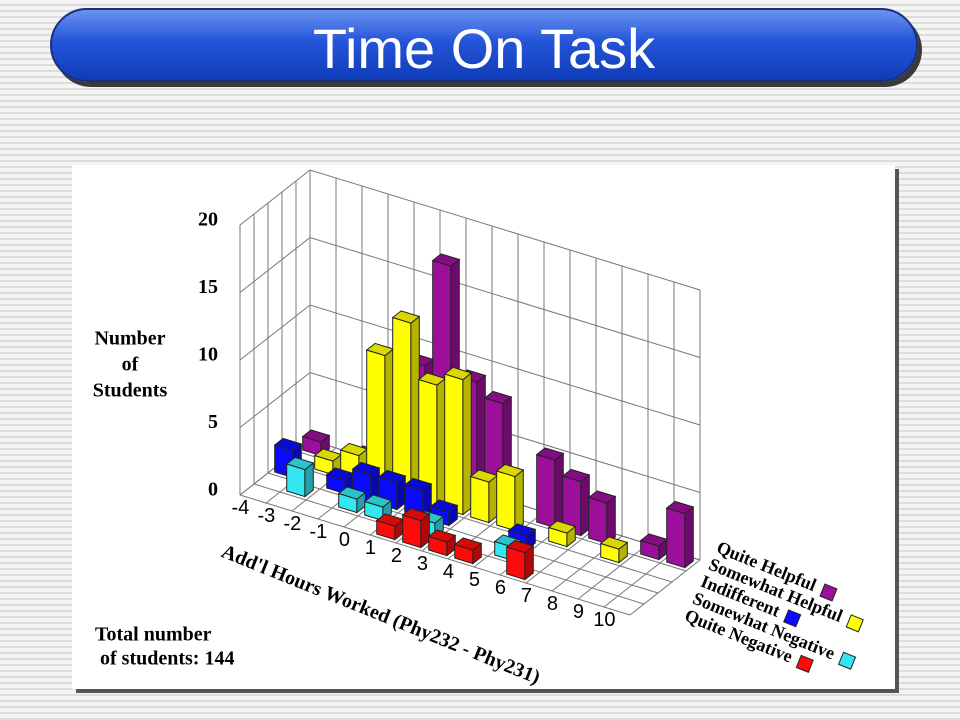 The width and height of the screenshot is (960, 720). I want to click on note: Total number, so click(153, 635).